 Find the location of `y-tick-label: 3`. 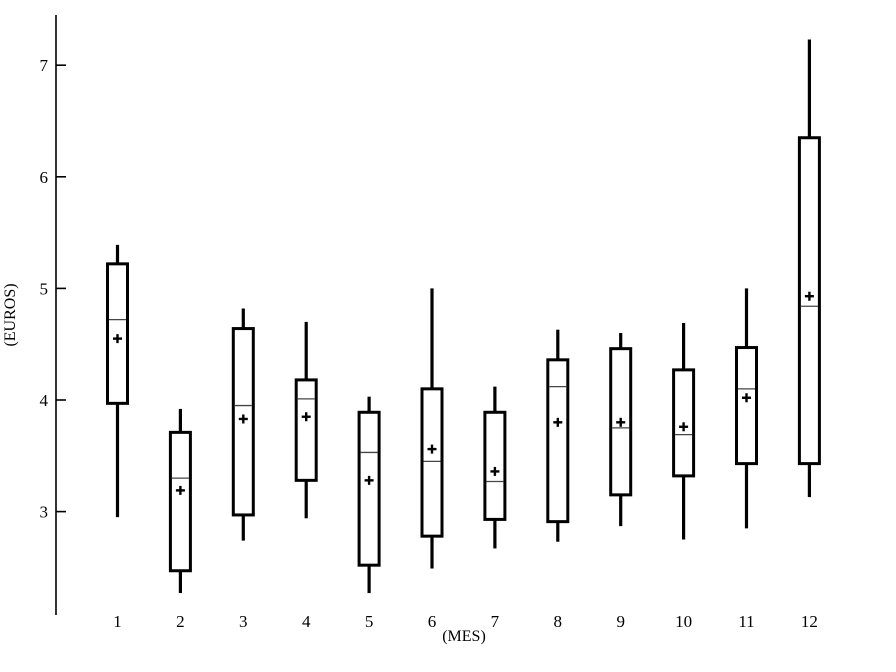

y-tick-label: 3 is located at coordinates (44, 512).